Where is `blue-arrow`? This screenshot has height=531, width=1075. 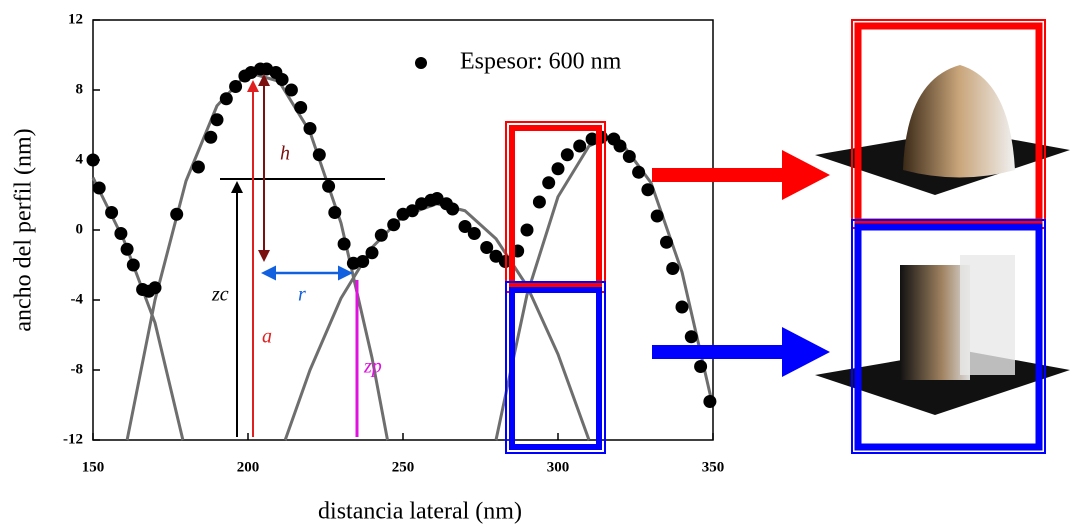
blue-arrow is located at coordinates (741, 352).